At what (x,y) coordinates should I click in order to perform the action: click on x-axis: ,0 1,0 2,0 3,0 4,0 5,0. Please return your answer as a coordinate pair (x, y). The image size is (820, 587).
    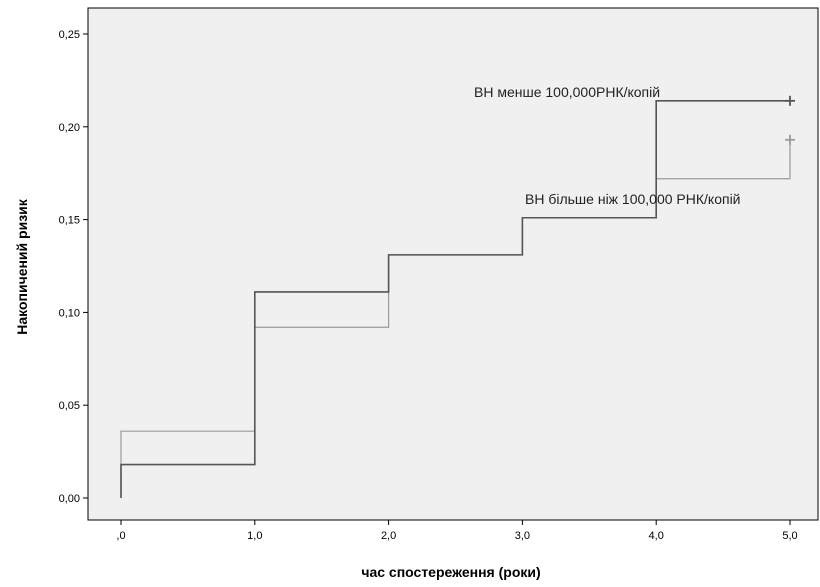
    Looking at the image, I should click on (457, 531).